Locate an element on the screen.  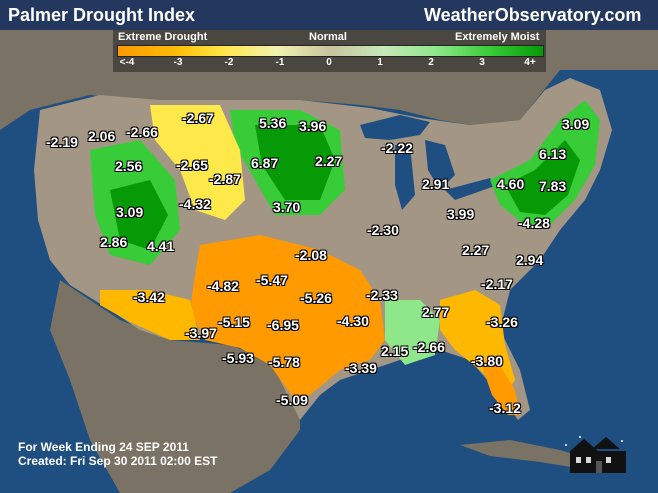
value-label: -5.09 is located at coordinates (292, 400).